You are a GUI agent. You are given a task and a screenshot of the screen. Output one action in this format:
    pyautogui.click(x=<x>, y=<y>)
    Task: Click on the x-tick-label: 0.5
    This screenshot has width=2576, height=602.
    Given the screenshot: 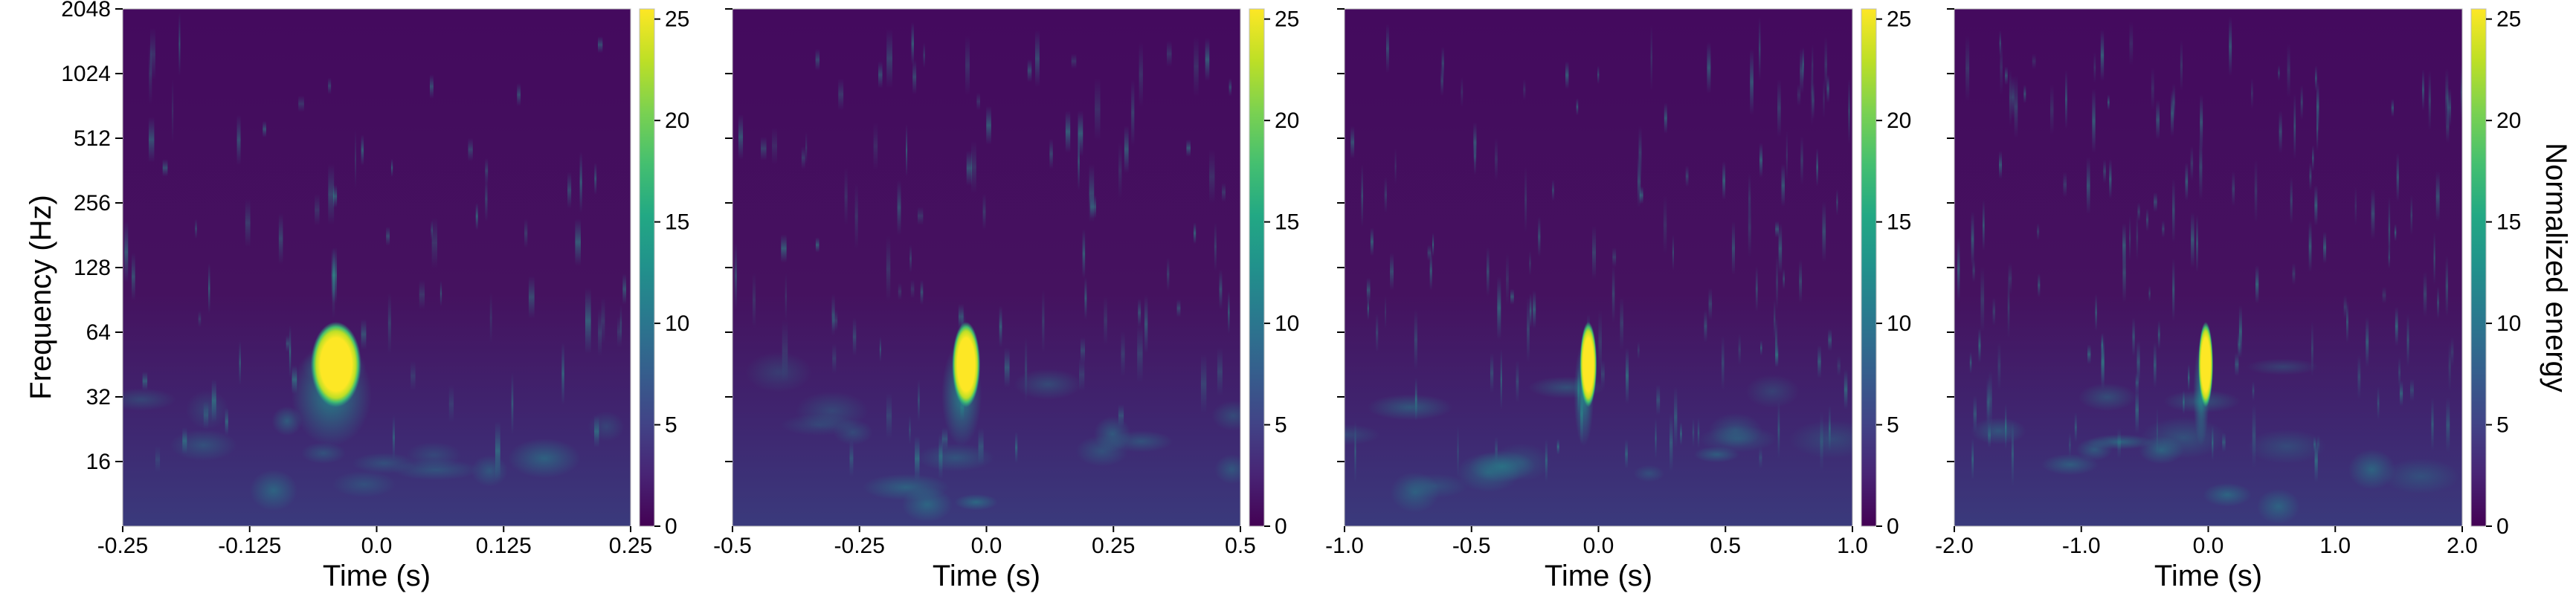 What is the action you would take?
    pyautogui.click(x=1240, y=546)
    